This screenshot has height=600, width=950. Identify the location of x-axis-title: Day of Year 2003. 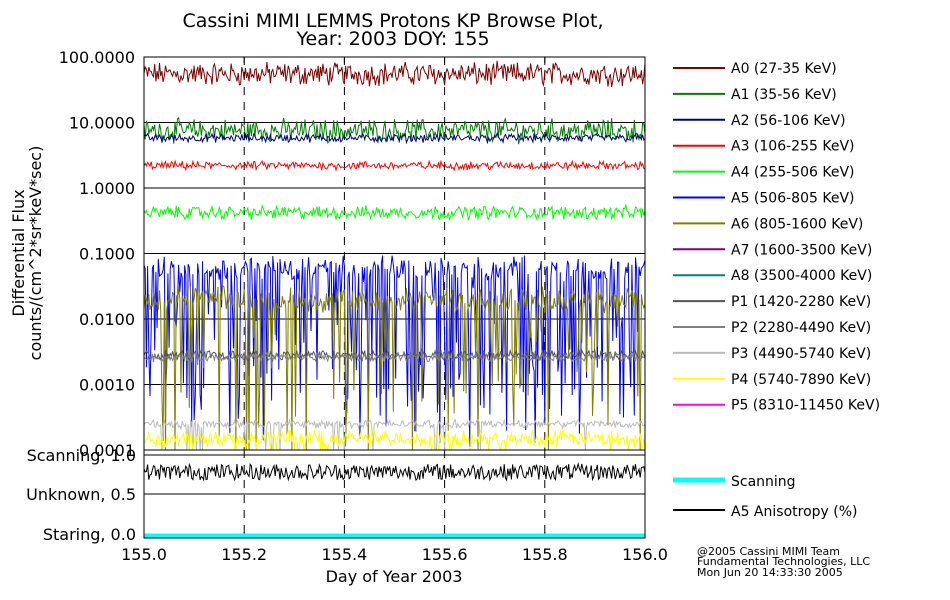
(394, 576).